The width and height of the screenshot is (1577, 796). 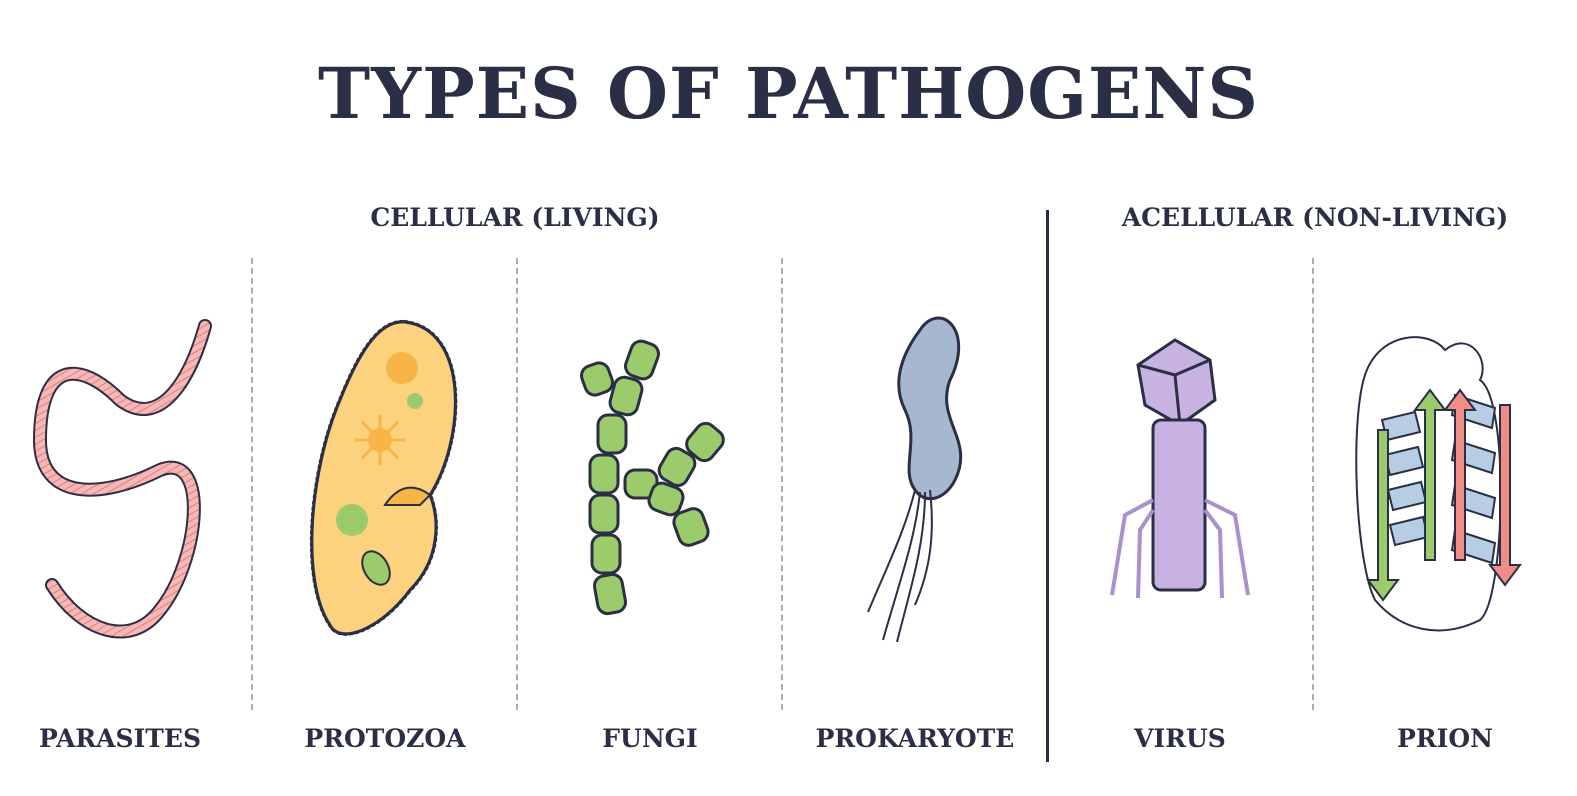 I want to click on hyphae-icon, so click(x=652, y=477).